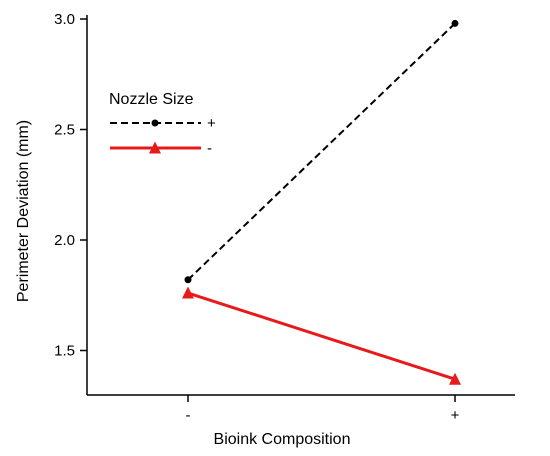  What do you see at coordinates (282, 439) in the screenshot?
I see `x-axis-title: Bioink Composition` at bounding box center [282, 439].